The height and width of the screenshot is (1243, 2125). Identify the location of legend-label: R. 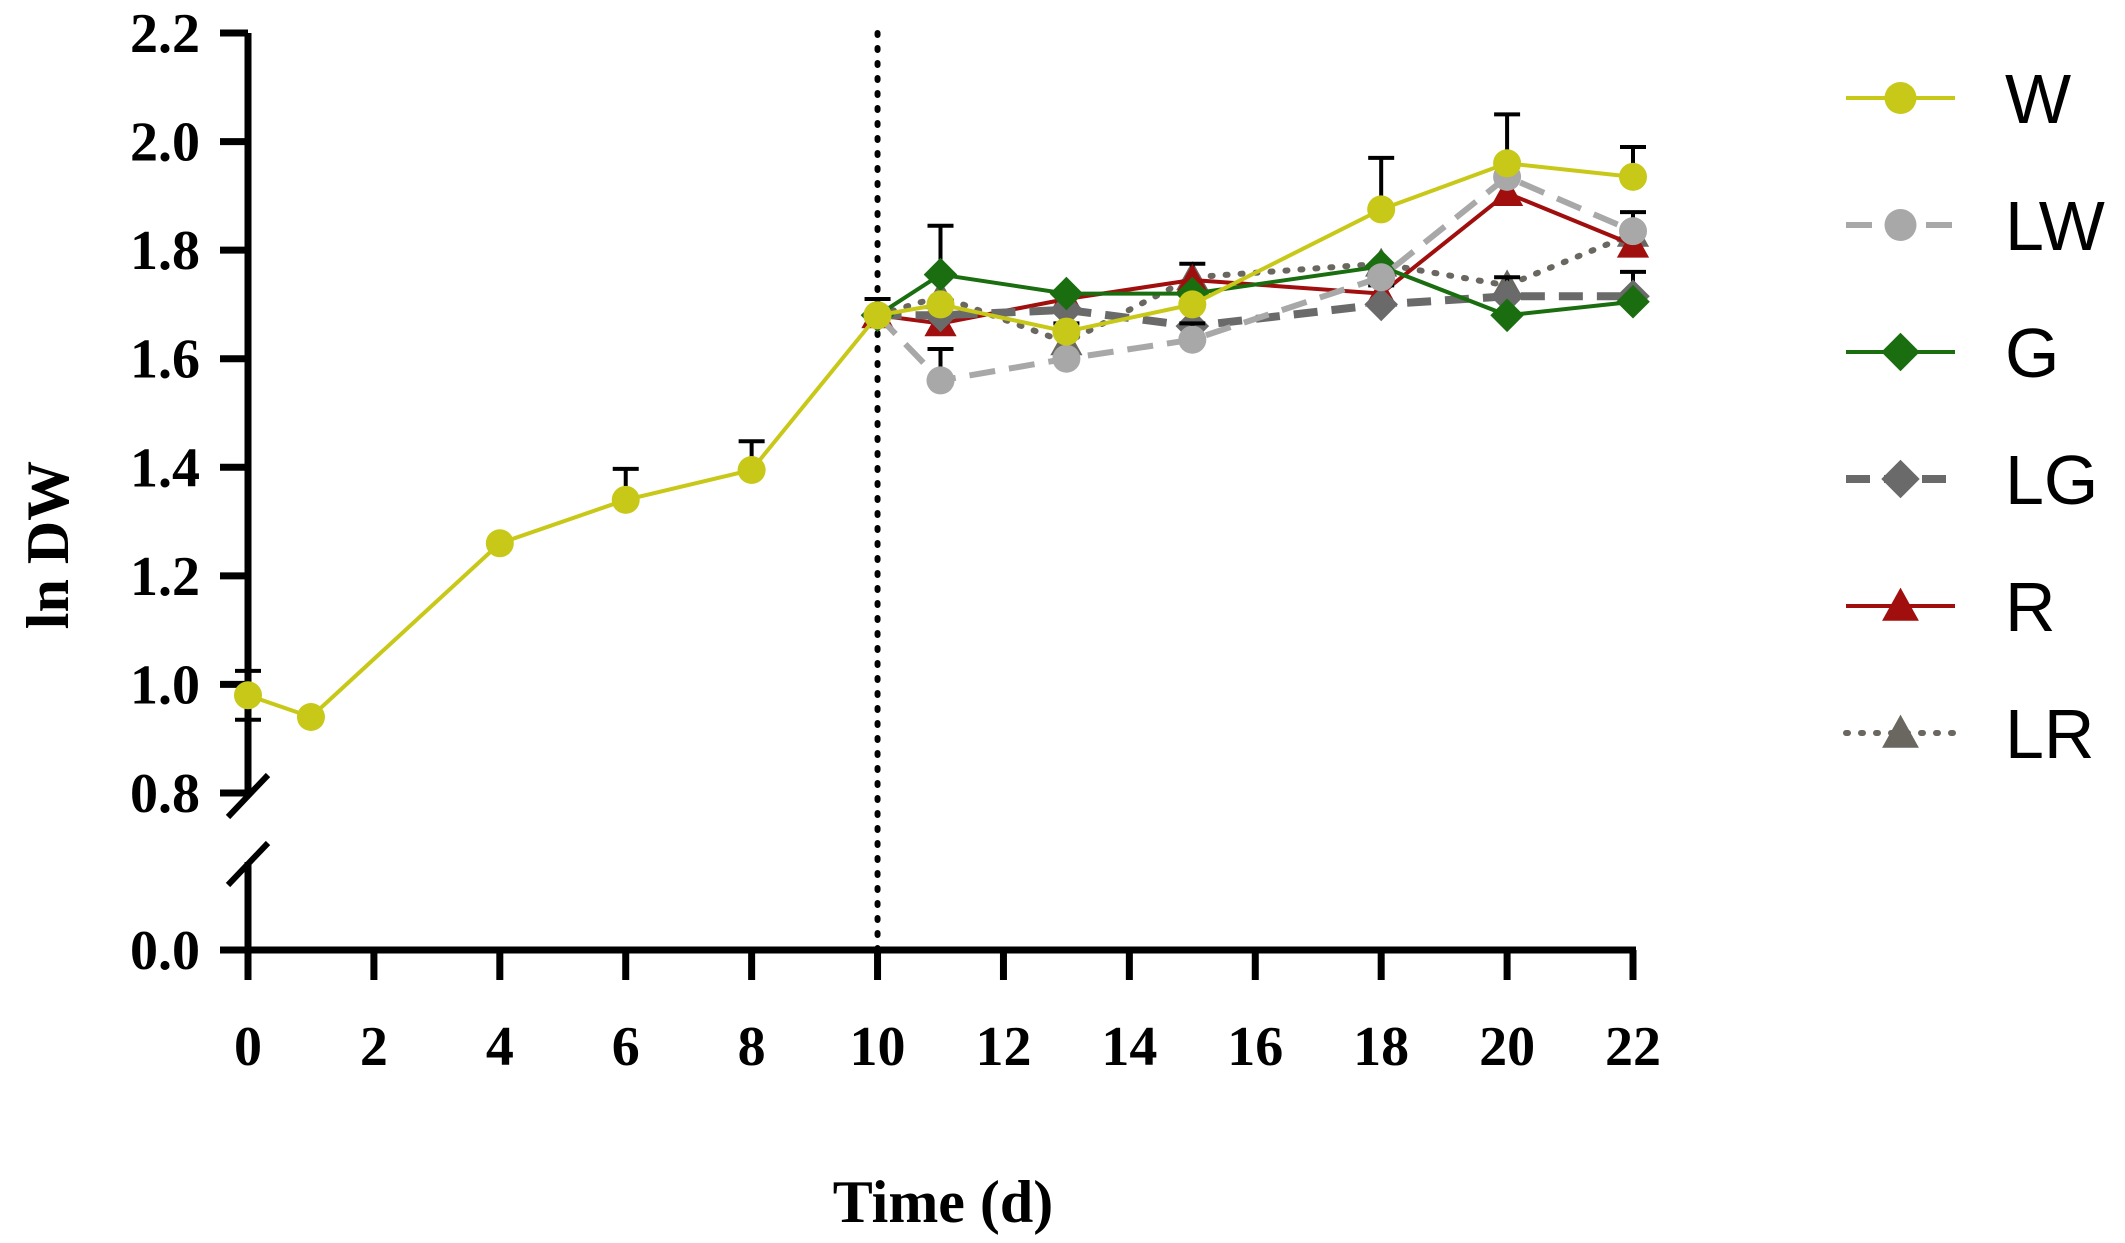
(2030, 607).